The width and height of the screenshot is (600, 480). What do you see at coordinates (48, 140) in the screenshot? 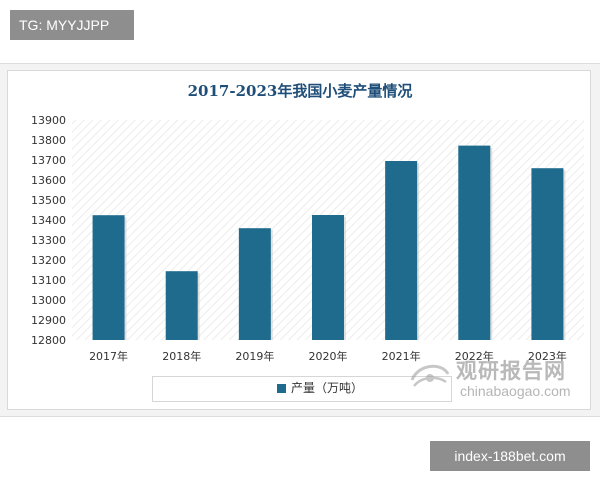
I see `y-tick-label: 13800` at bounding box center [48, 140].